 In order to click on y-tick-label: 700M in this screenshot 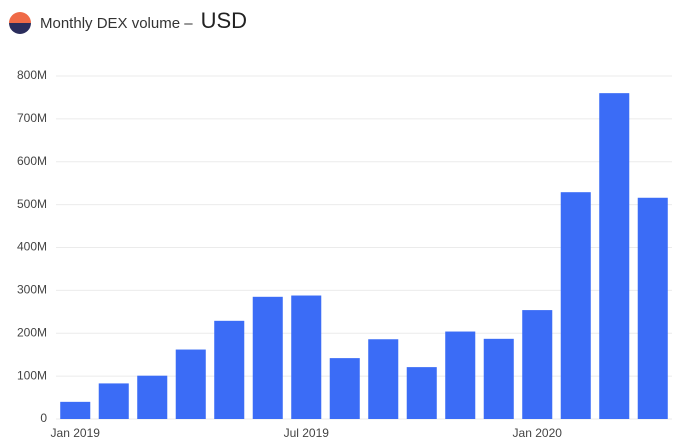, I will do `click(32, 118)`.